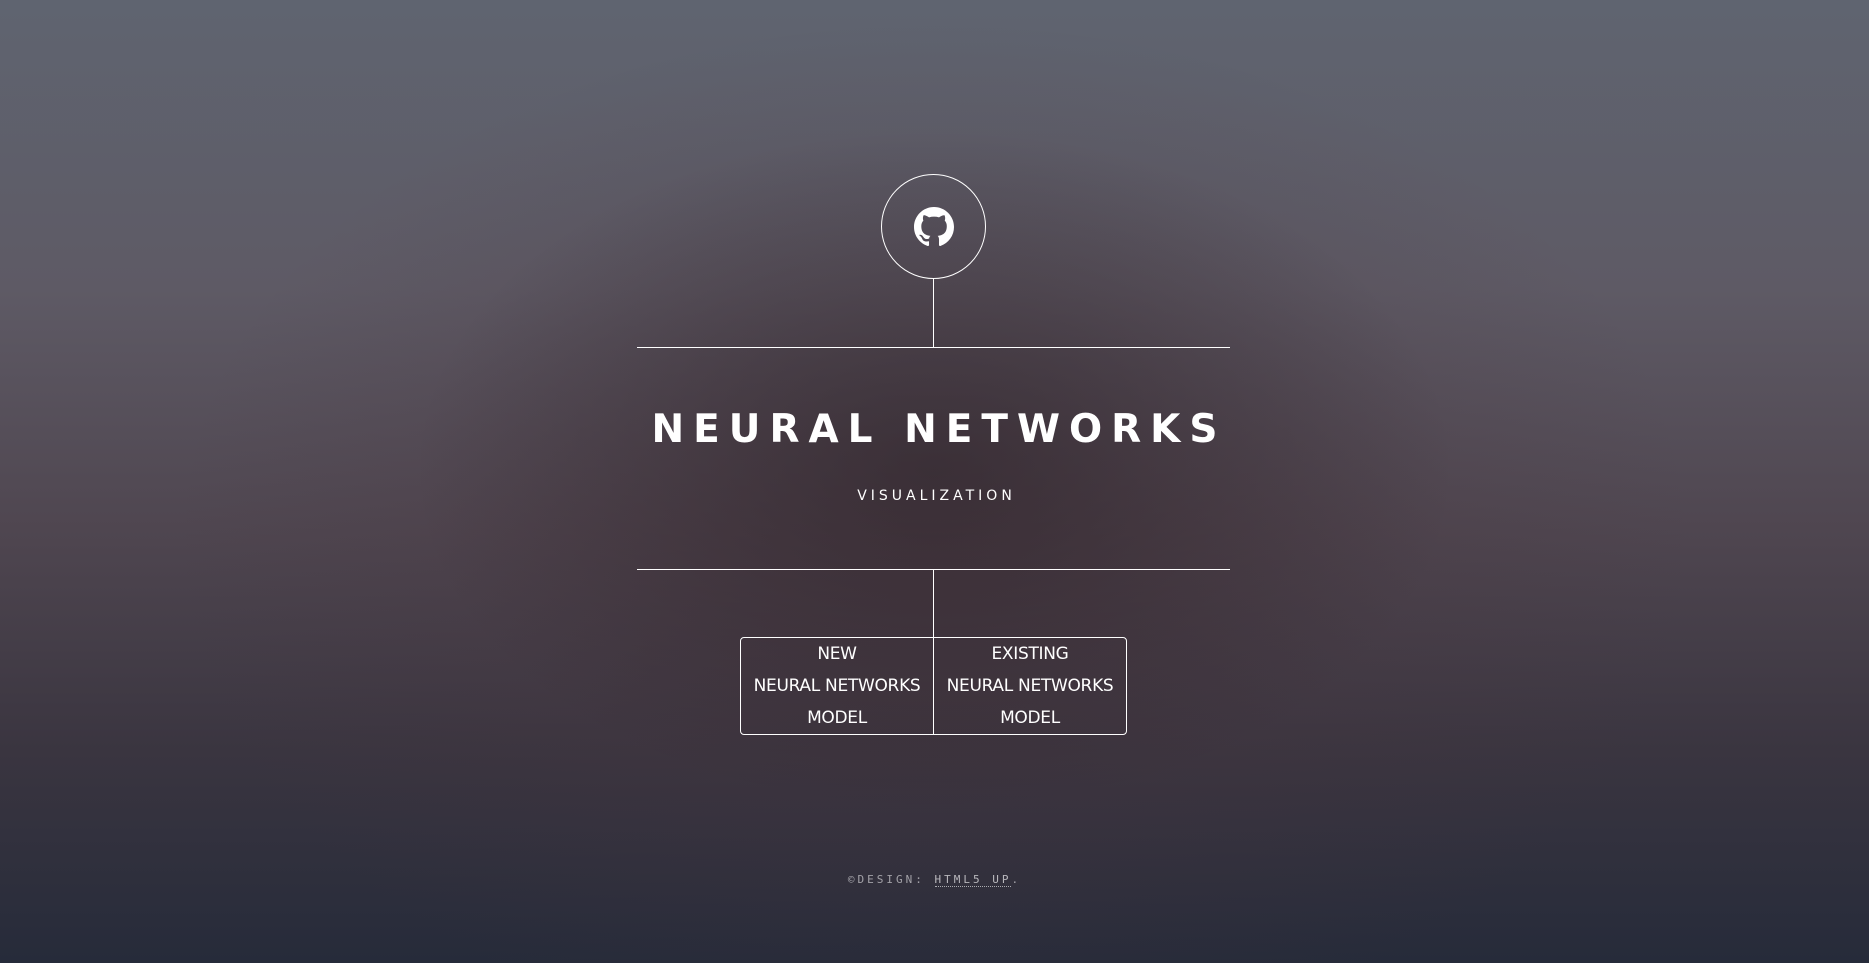 This screenshot has width=1869, height=963. I want to click on github-icon, so click(933, 226).